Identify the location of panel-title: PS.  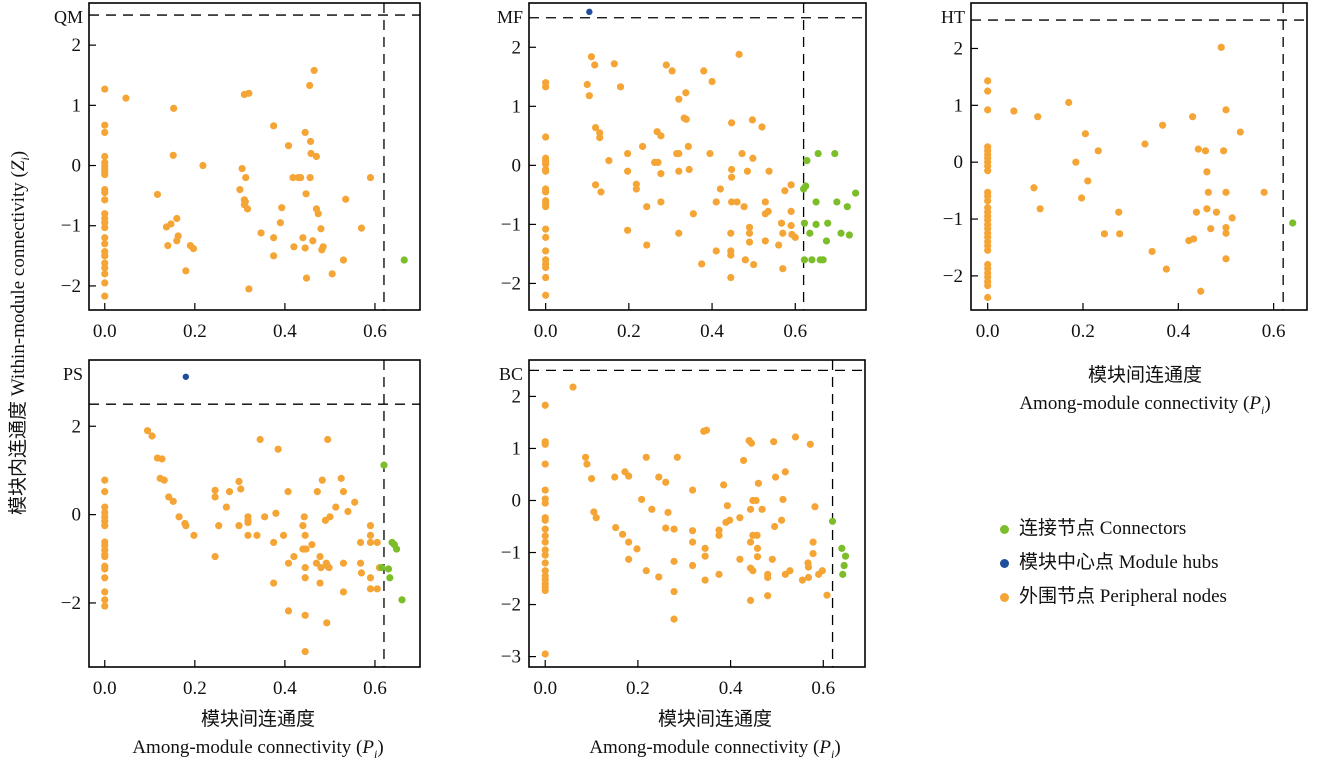
(73, 374).